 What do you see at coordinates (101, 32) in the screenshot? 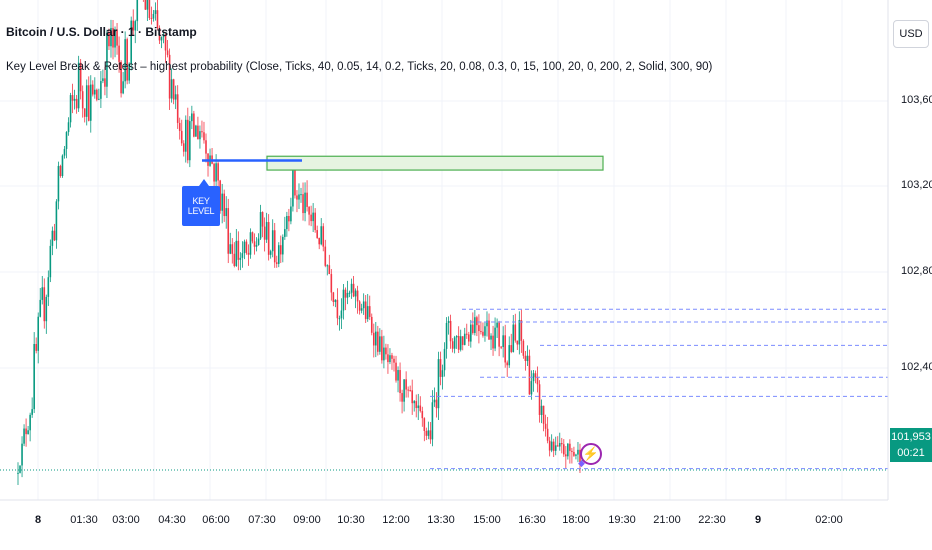
I see `symbol-title: Bitcoin / U.S. Dollar · 1 · Bitstamp` at bounding box center [101, 32].